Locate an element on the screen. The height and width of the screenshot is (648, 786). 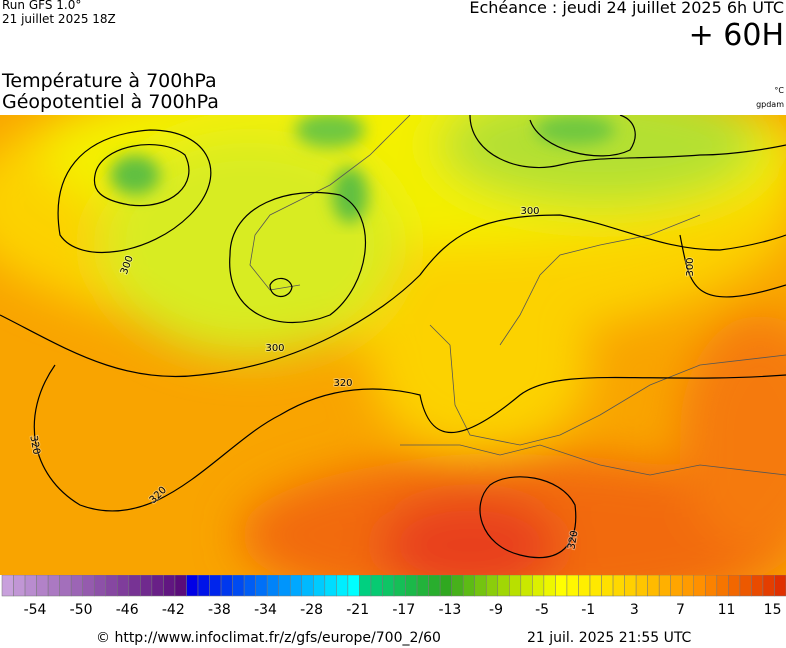
lead-time: + 60H is located at coordinates (736, 35).